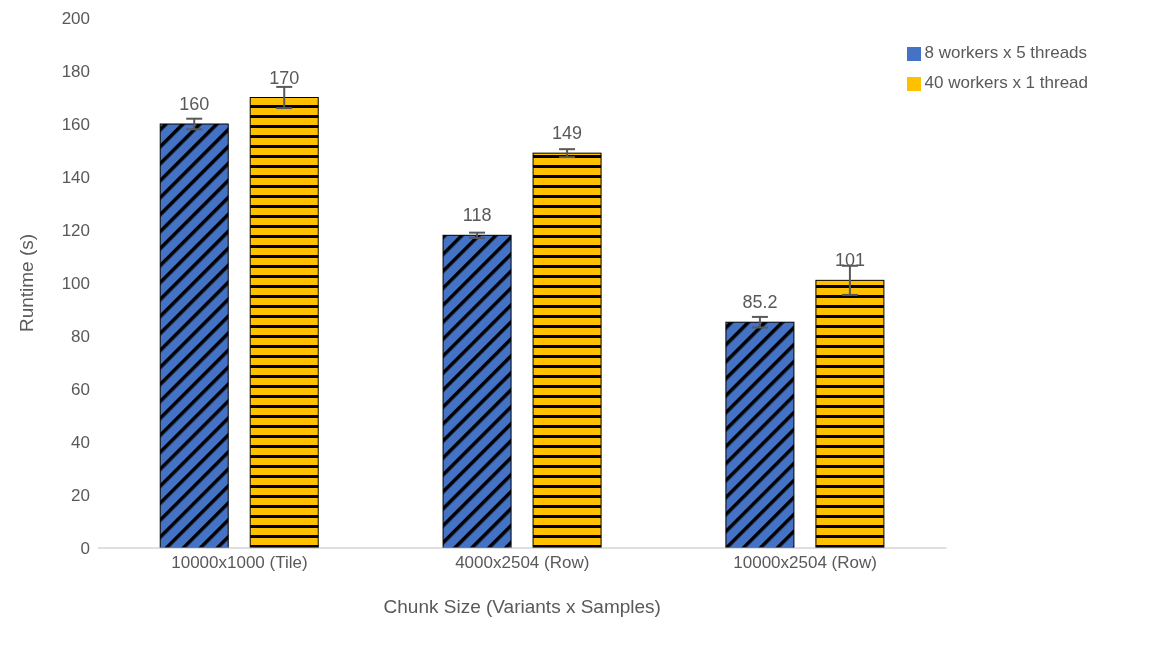 This screenshot has width=1166, height=649. Describe the element at coordinates (80, 496) in the screenshot. I see `y-tick-label: 20` at that location.